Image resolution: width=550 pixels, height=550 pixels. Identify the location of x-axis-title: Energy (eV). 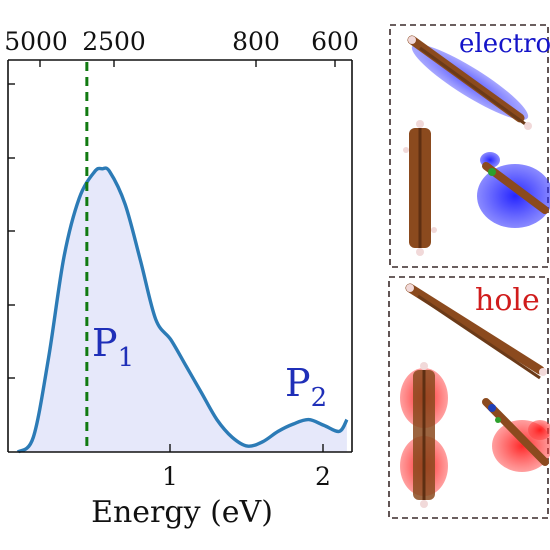
(182, 512).